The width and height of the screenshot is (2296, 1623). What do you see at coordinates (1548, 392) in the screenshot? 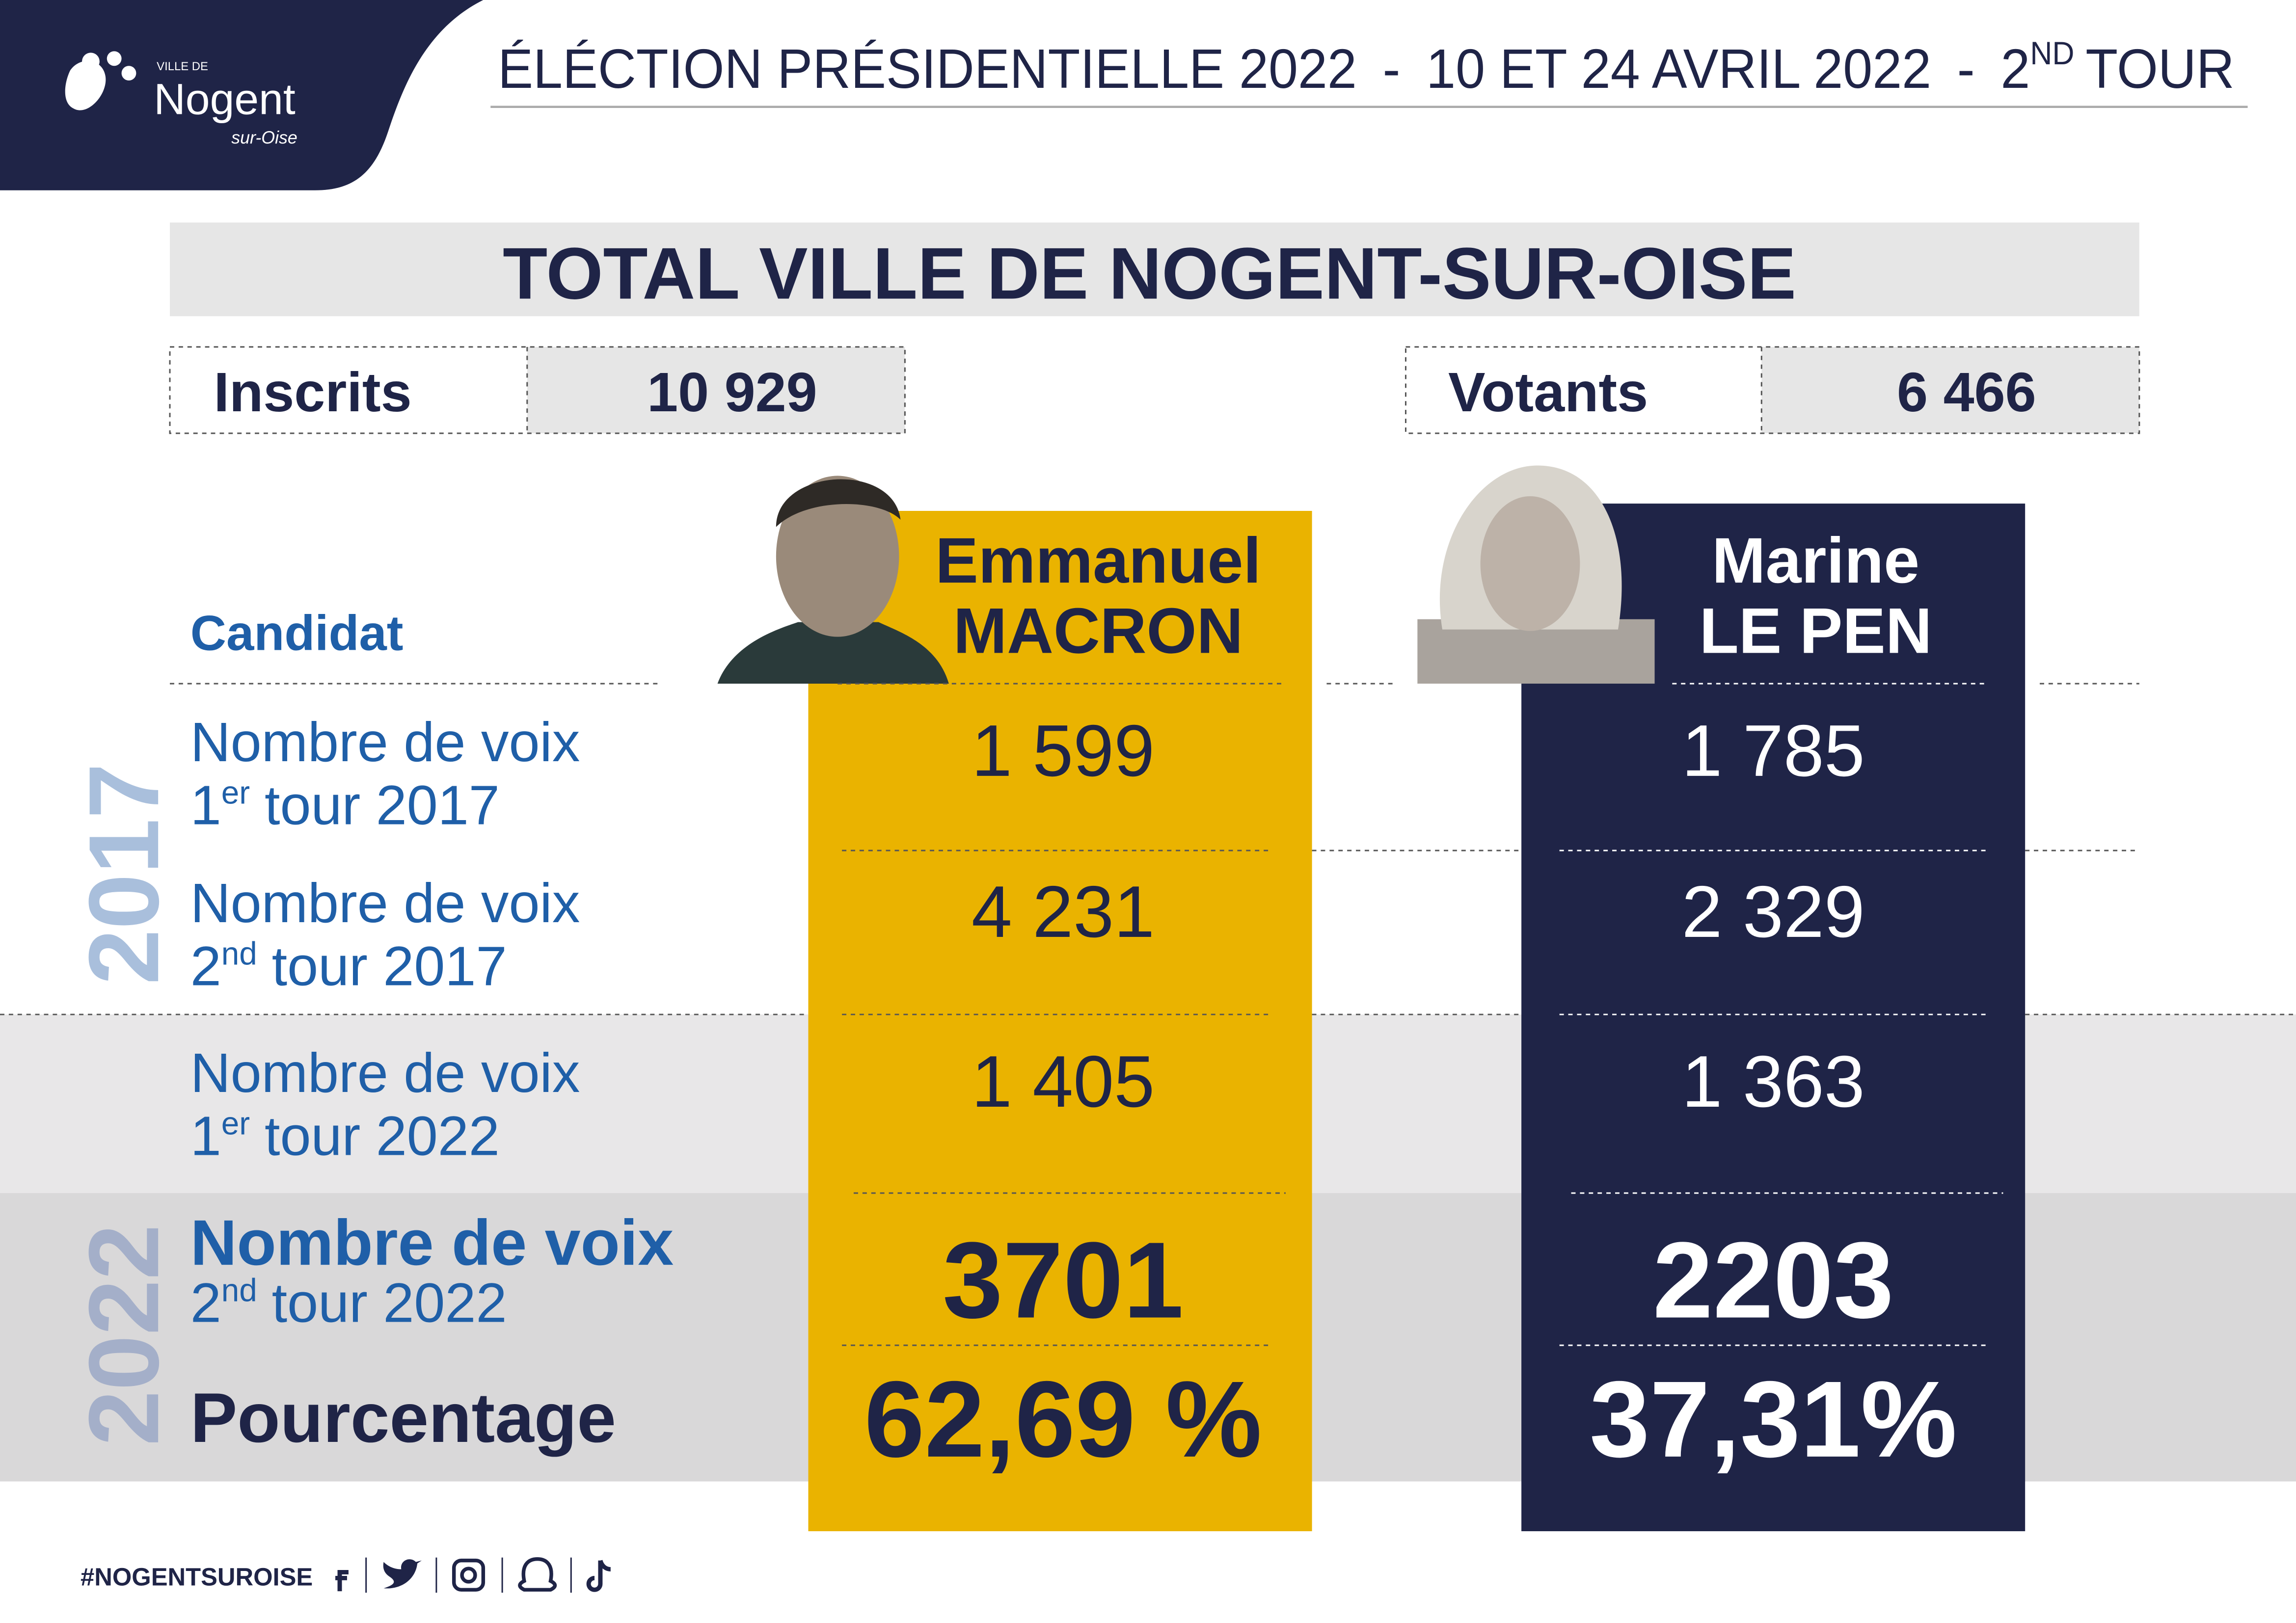
I see `votants-label: Votants` at bounding box center [1548, 392].